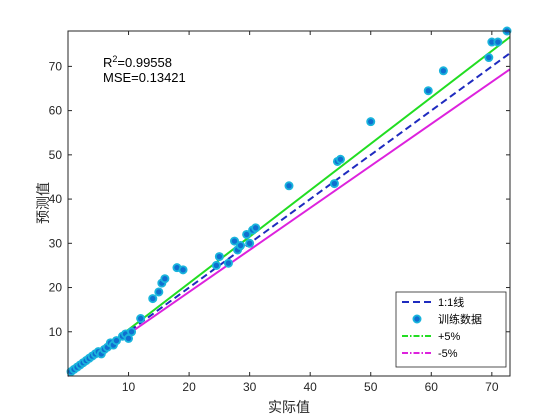  Describe the element at coordinates (189, 387) in the screenshot. I see `x-tick-label: 20` at that location.